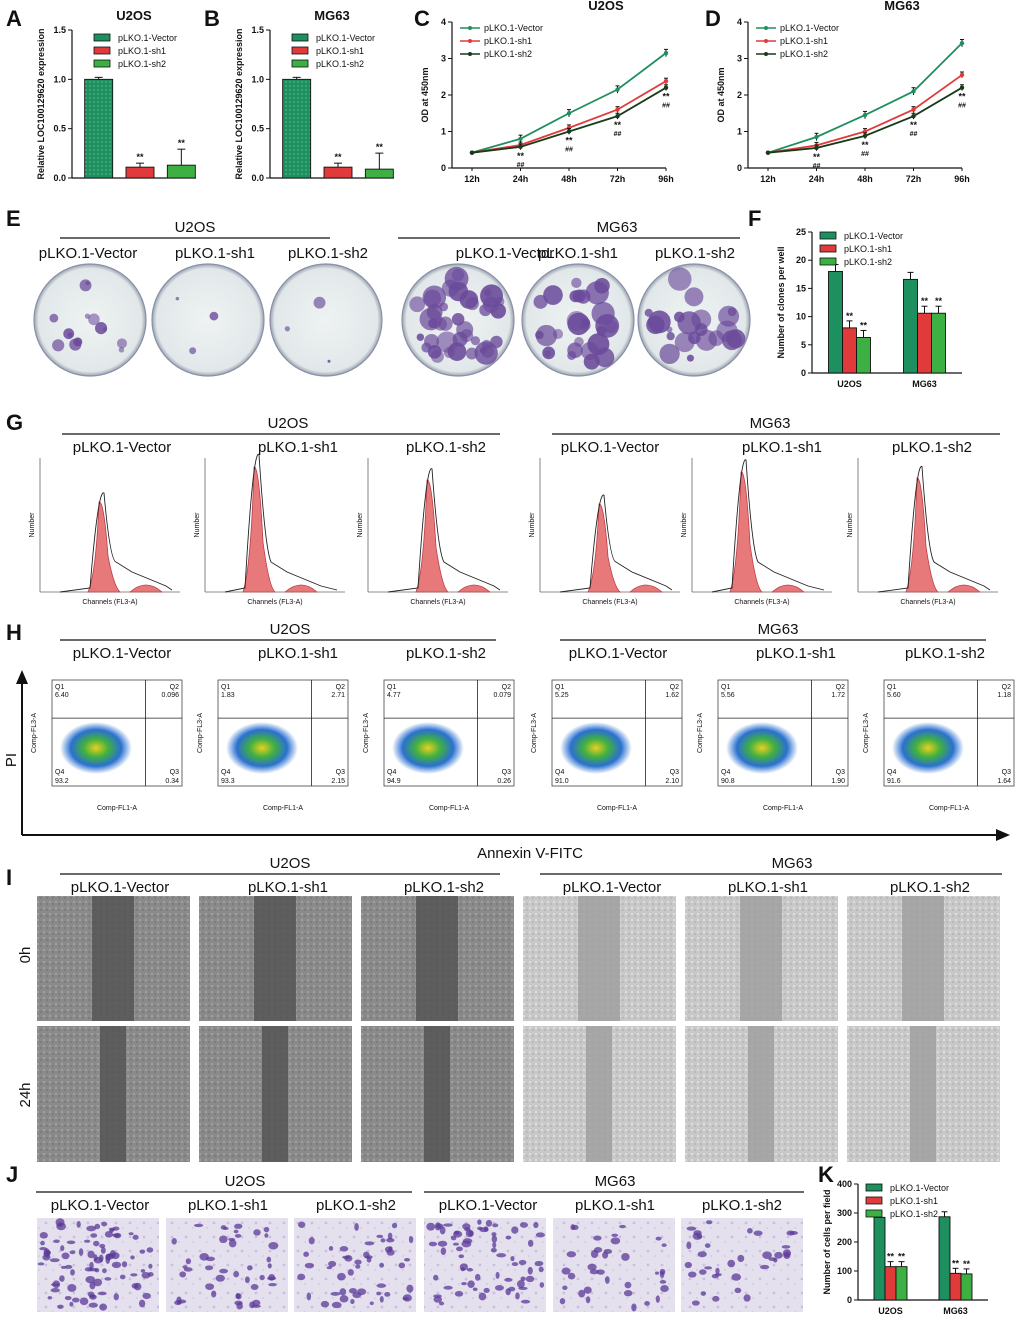 Image resolution: width=1020 pixels, height=1318 pixels. Describe the element at coordinates (488, 1205) in the screenshot. I see `transwell-group-label: pLKO.1-Vector` at that location.